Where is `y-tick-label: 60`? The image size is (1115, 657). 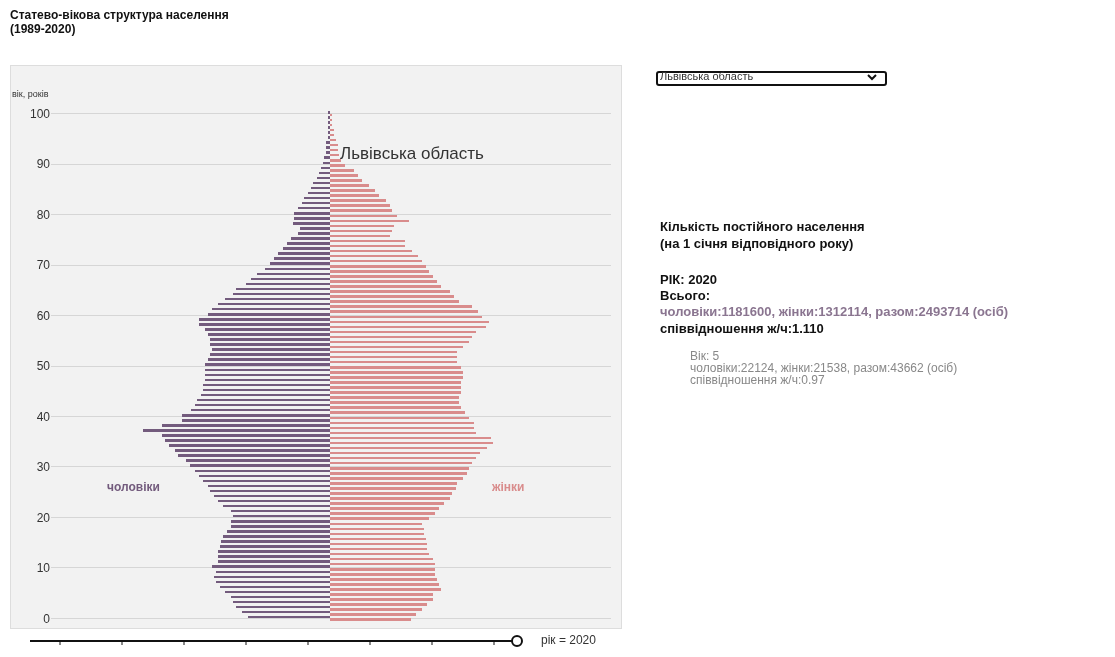 y-tick-label: 60 is located at coordinates (43, 315).